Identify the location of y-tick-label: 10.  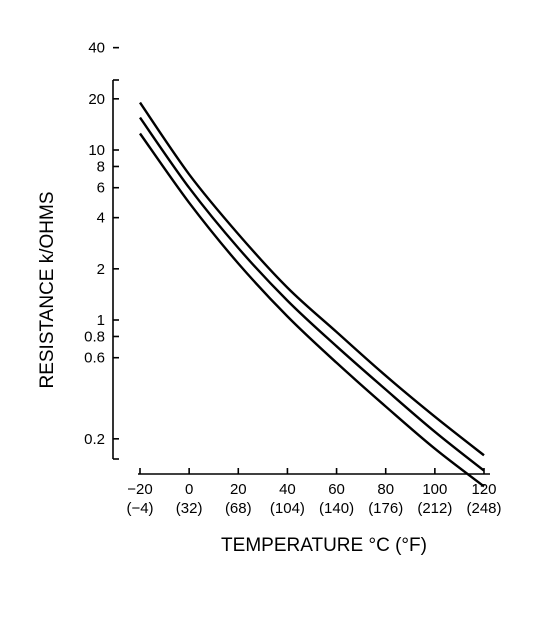
(96, 150).